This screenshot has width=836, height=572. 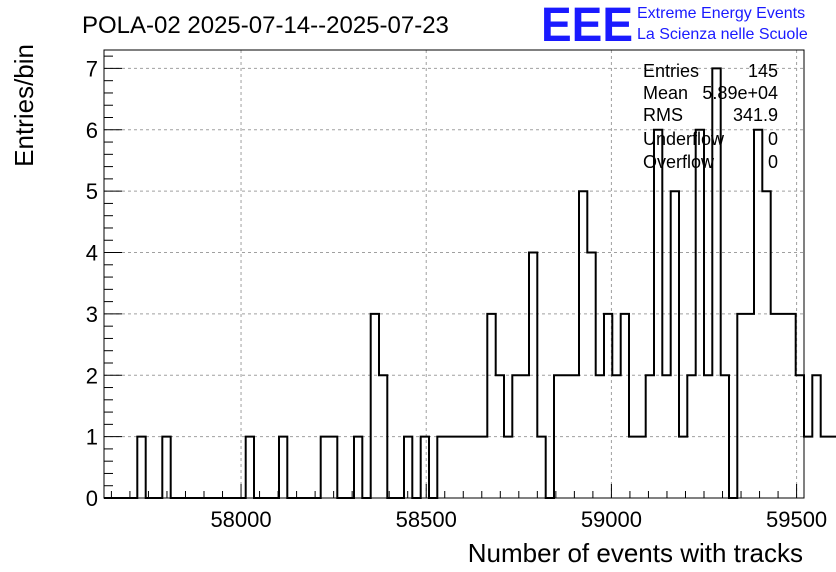 What do you see at coordinates (24, 105) in the screenshot?
I see `y-axis-title: Entries/bin` at bounding box center [24, 105].